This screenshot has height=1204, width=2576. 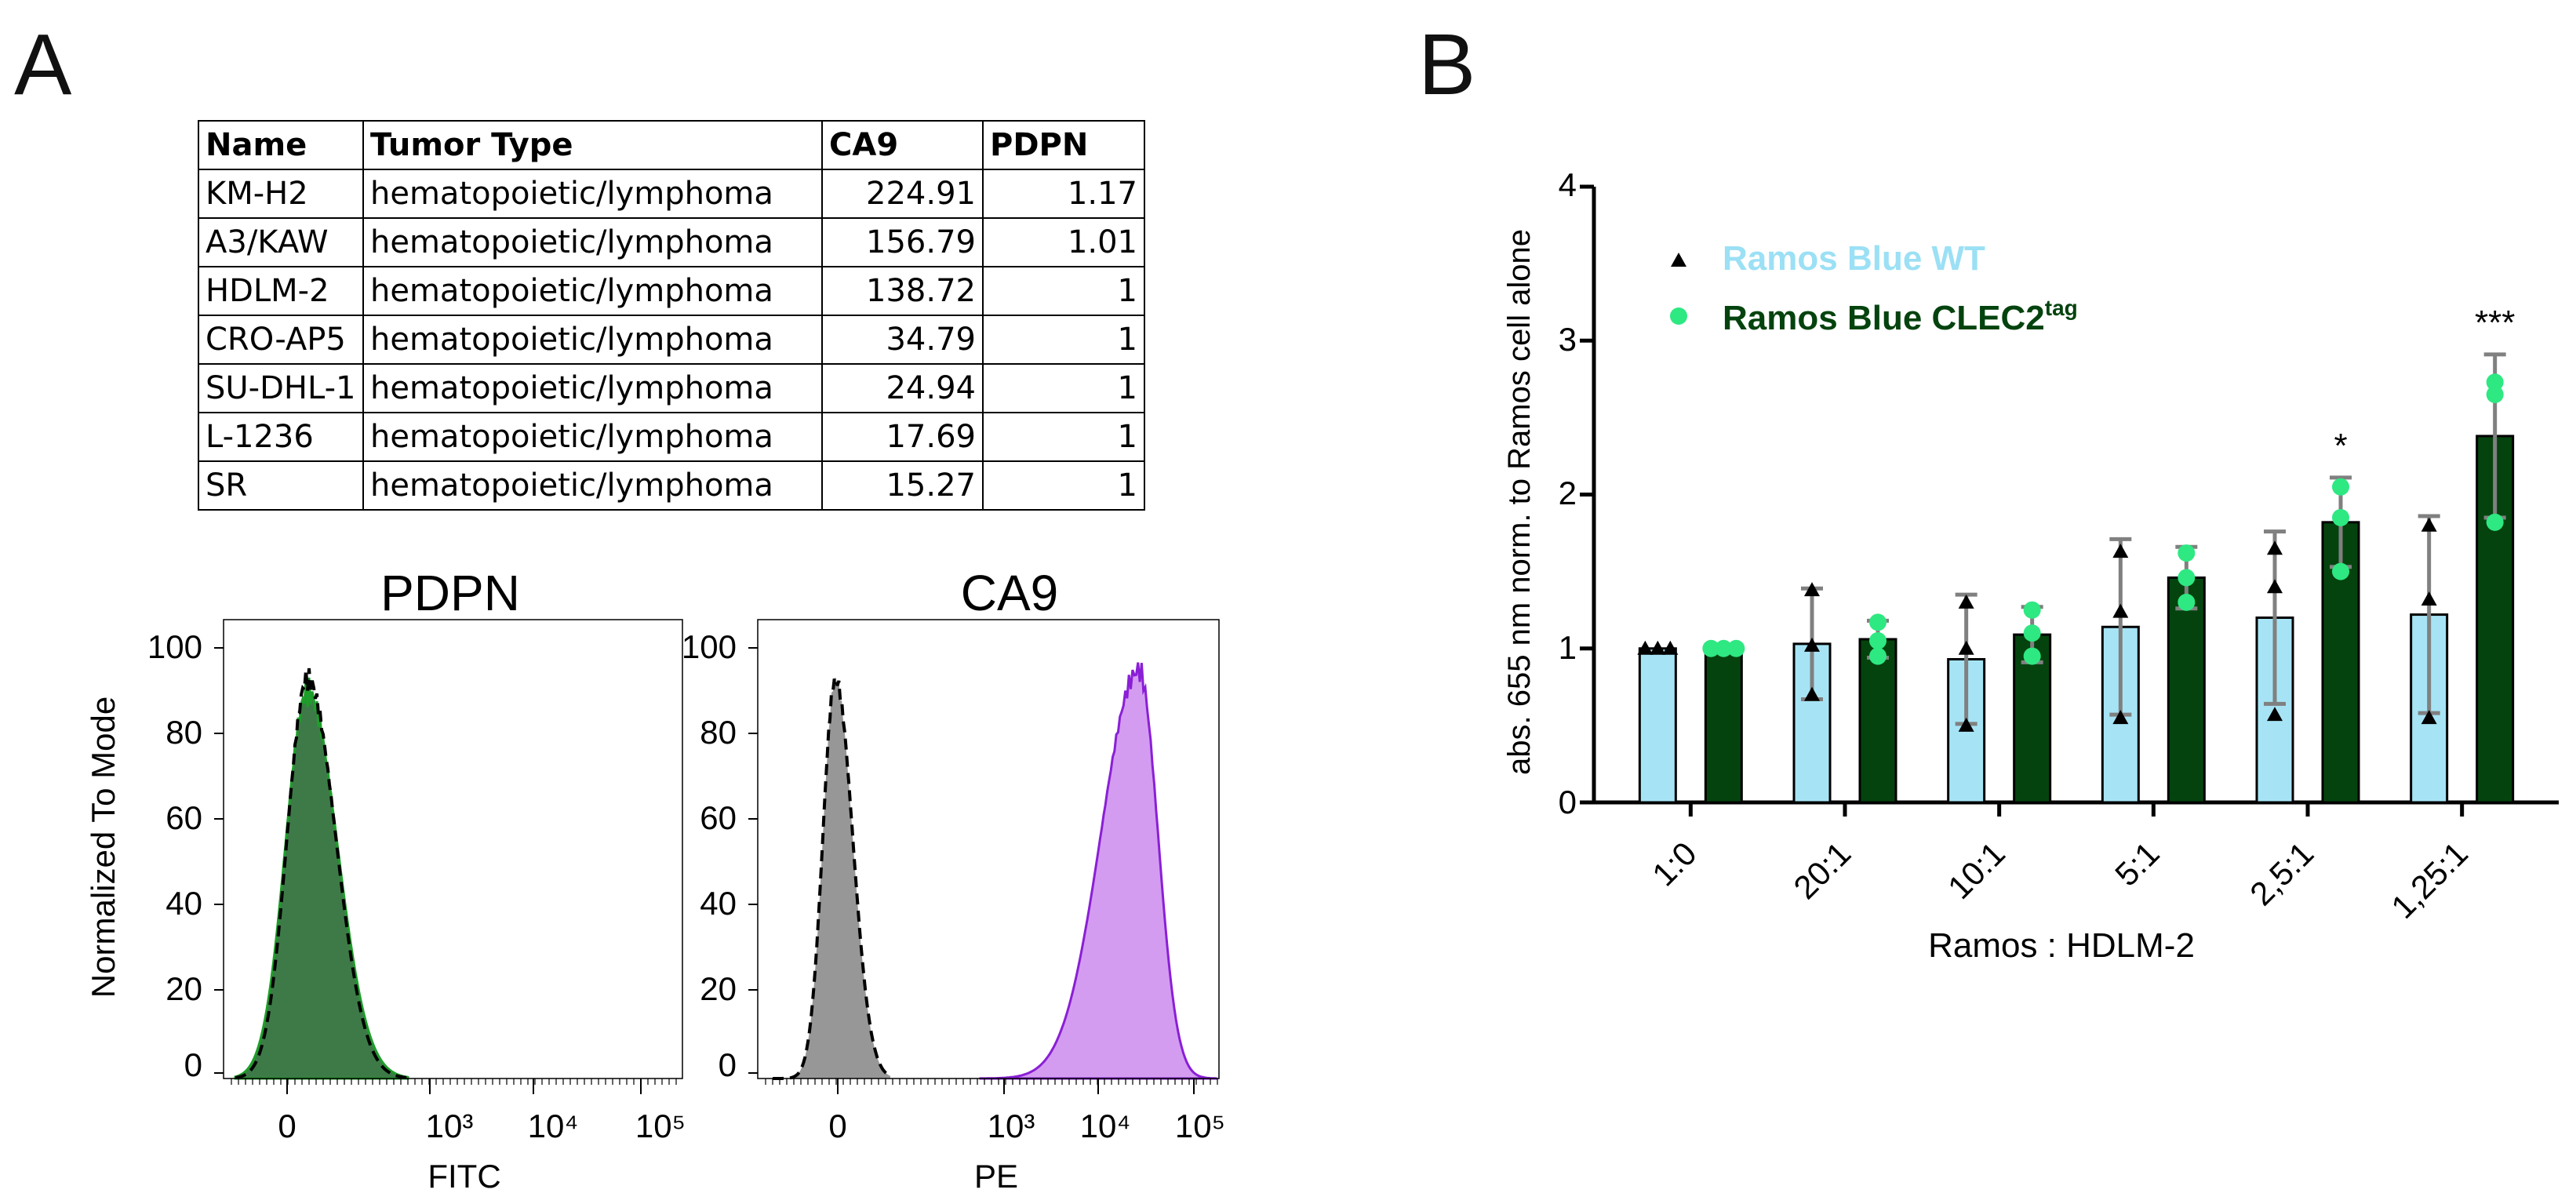 I want to click on ca9-ytick-40: 40, so click(x=718, y=904).